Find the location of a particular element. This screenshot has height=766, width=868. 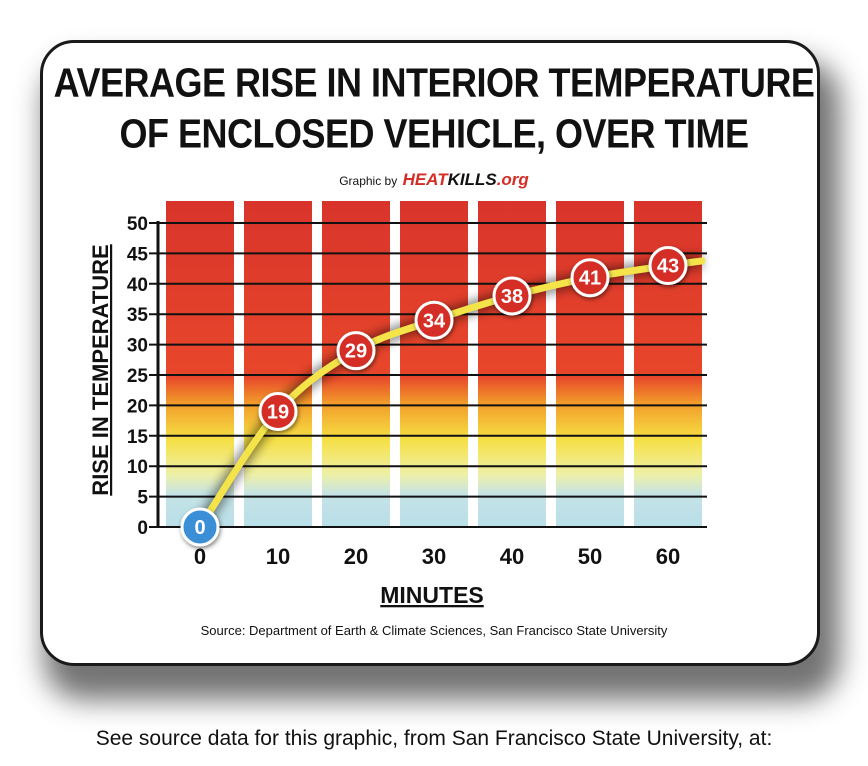

data-point: 19 is located at coordinates (278, 411).